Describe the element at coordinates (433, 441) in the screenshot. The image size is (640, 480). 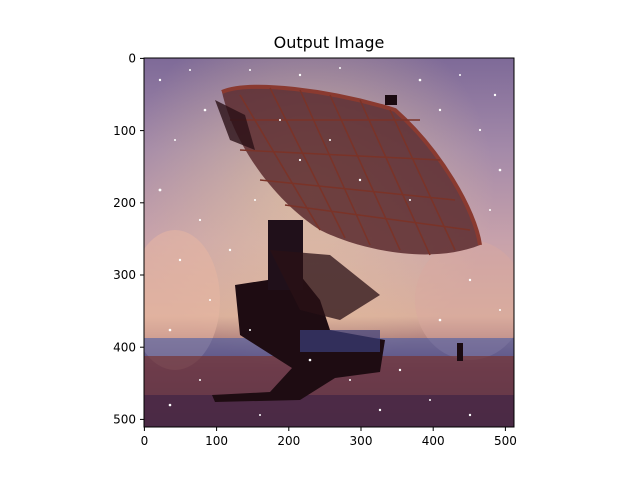
I see `x-tick-label: 400` at that location.